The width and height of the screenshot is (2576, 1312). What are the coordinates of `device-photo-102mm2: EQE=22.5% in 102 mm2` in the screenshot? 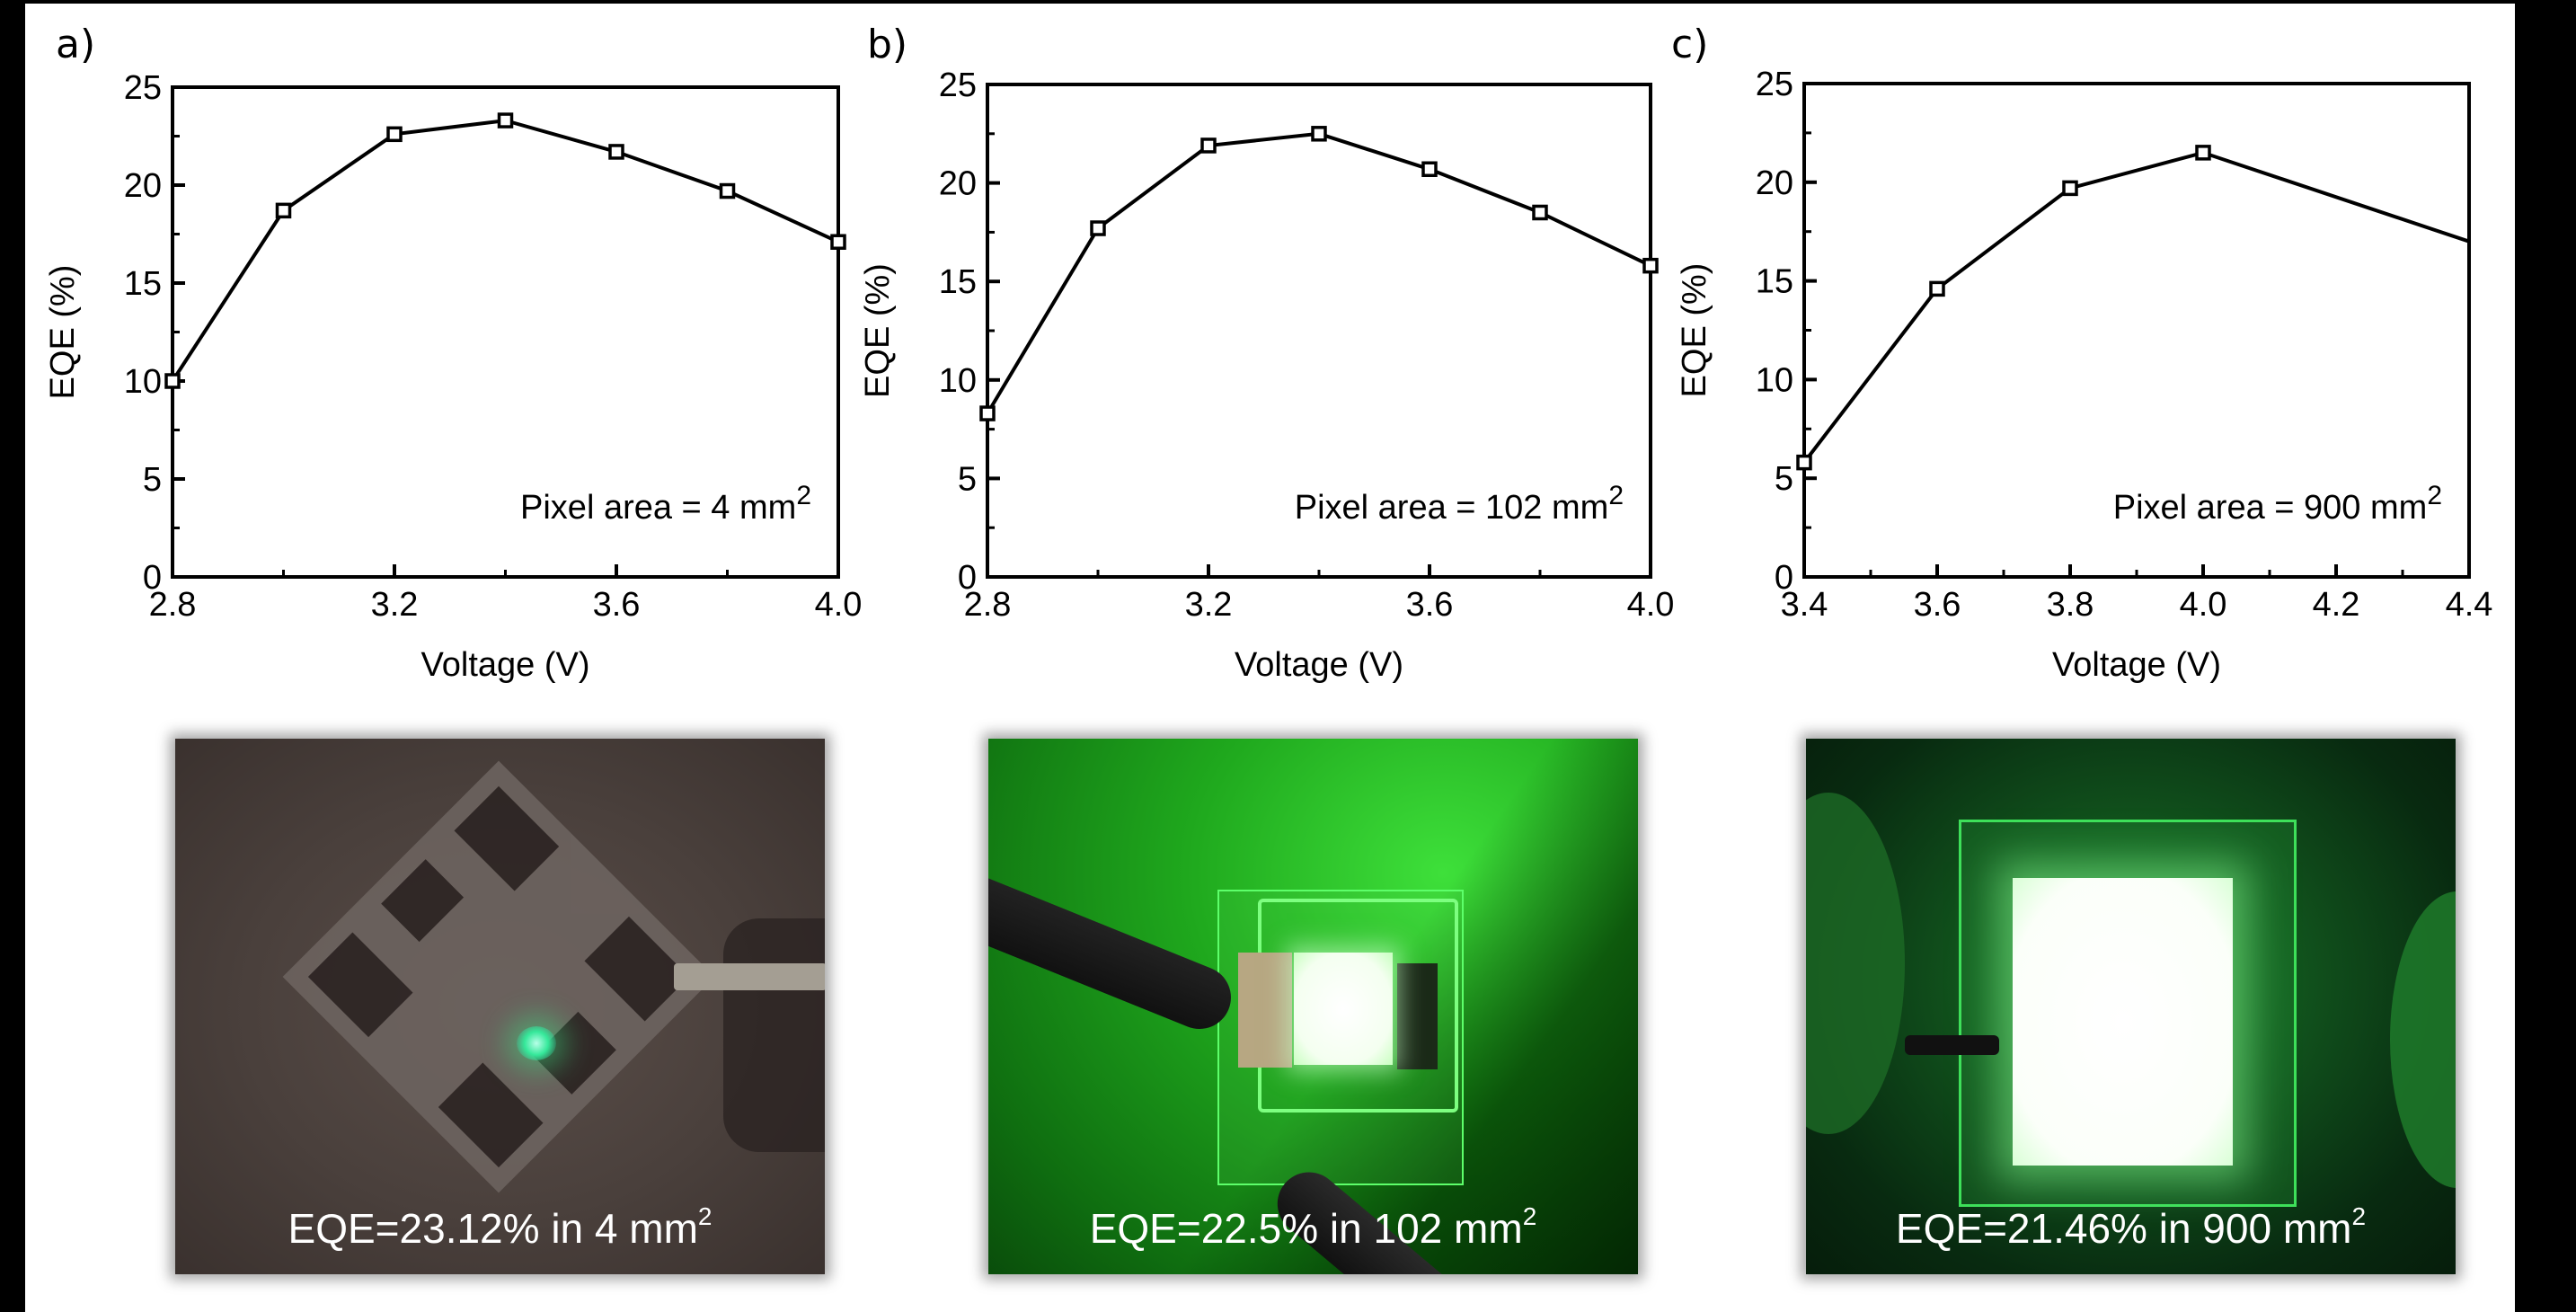 It's located at (1313, 1006).